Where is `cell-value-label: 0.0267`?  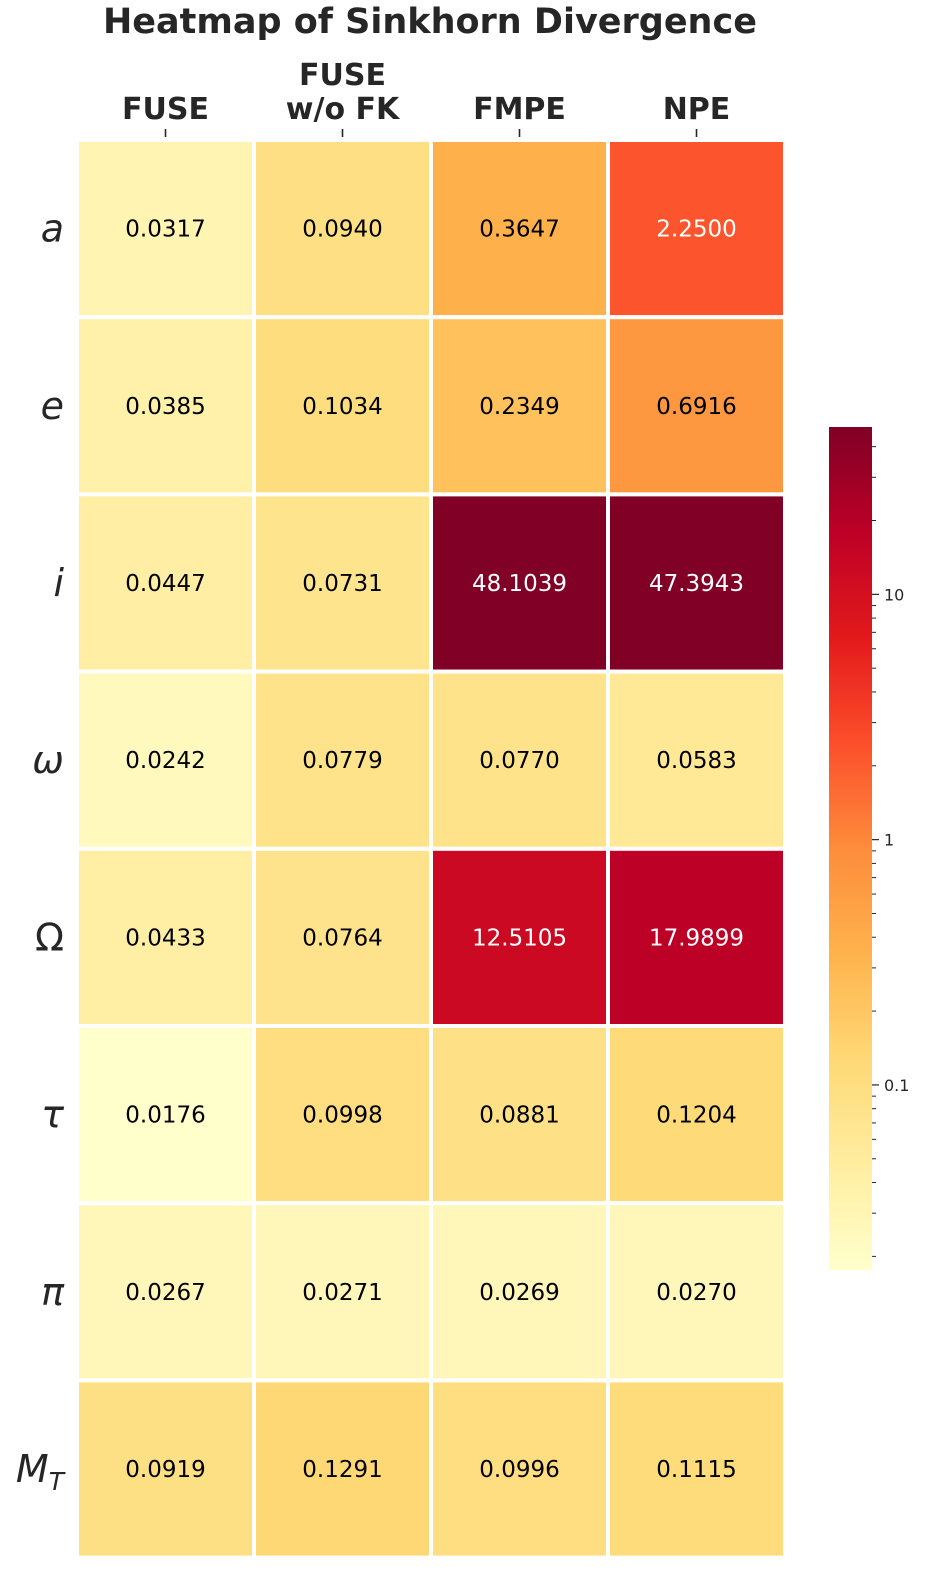 cell-value-label: 0.0267 is located at coordinates (165, 1293).